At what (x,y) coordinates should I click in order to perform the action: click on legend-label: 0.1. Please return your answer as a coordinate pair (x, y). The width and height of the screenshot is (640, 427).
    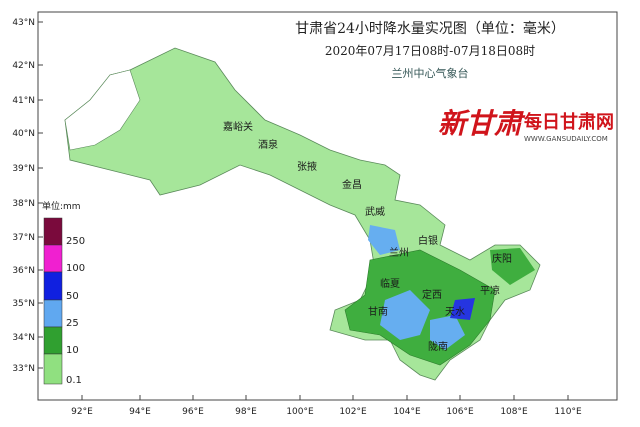
    Looking at the image, I should click on (74, 380).